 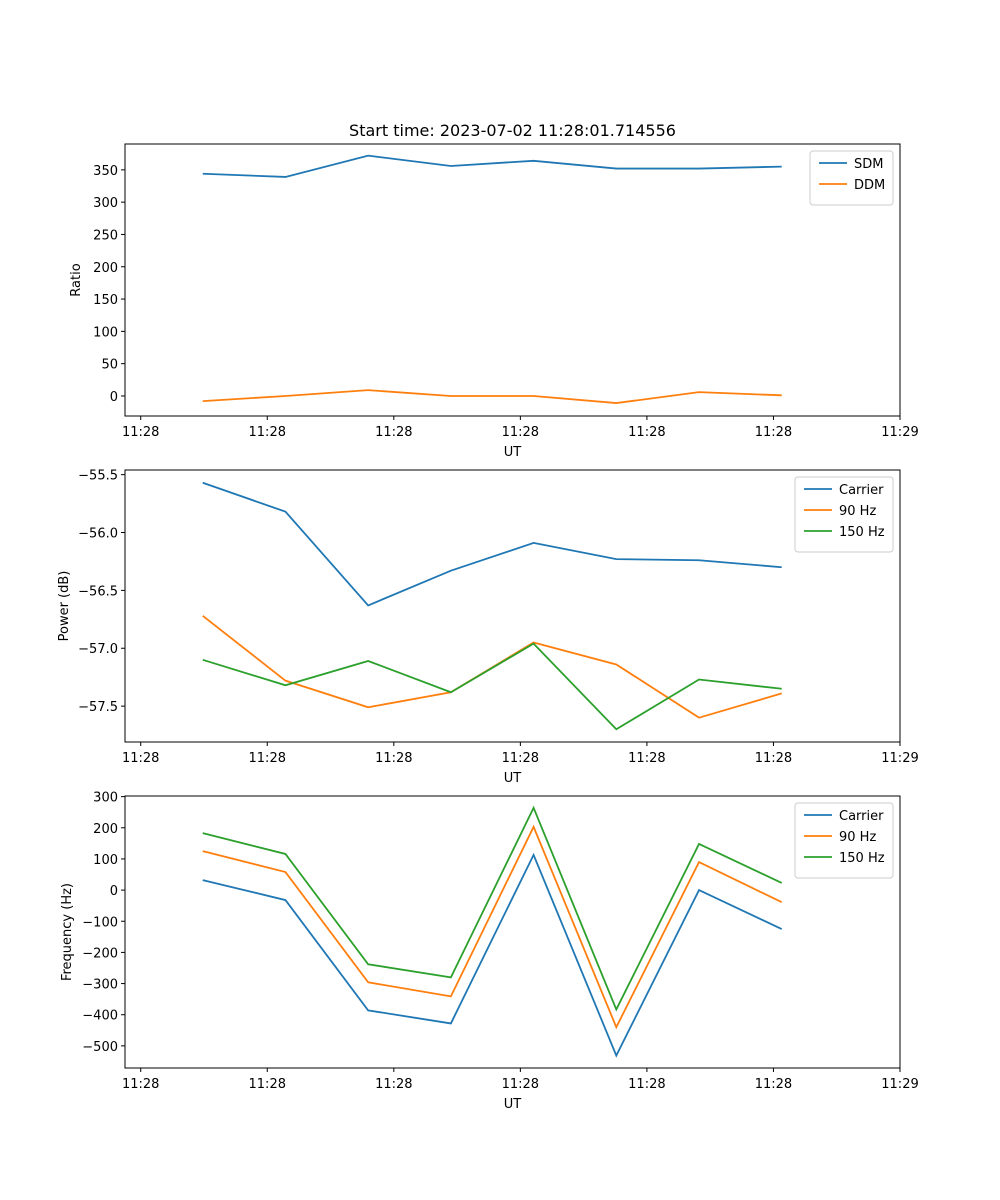 What do you see at coordinates (105, 235) in the screenshot?
I see `y-tick-label: 250` at bounding box center [105, 235].